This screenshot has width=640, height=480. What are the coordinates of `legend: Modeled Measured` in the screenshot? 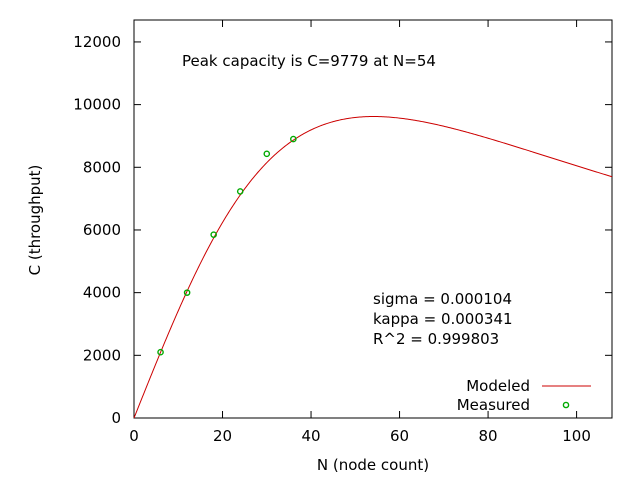 It's located at (524, 395).